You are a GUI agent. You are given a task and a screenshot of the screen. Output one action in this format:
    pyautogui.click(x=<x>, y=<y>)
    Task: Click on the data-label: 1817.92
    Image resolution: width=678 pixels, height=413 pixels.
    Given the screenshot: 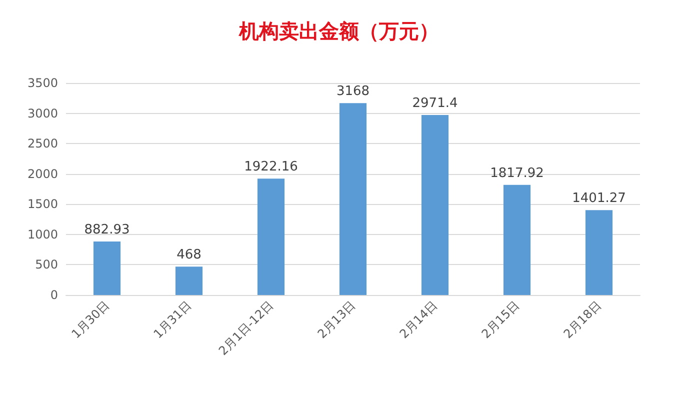 What is the action you would take?
    pyautogui.click(x=517, y=173)
    